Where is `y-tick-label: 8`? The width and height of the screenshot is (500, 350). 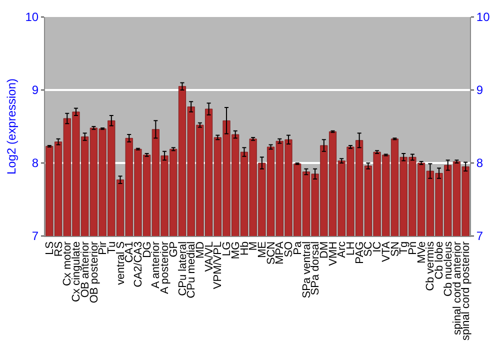
y-tick-label: 8 is located at coordinates (35, 163).